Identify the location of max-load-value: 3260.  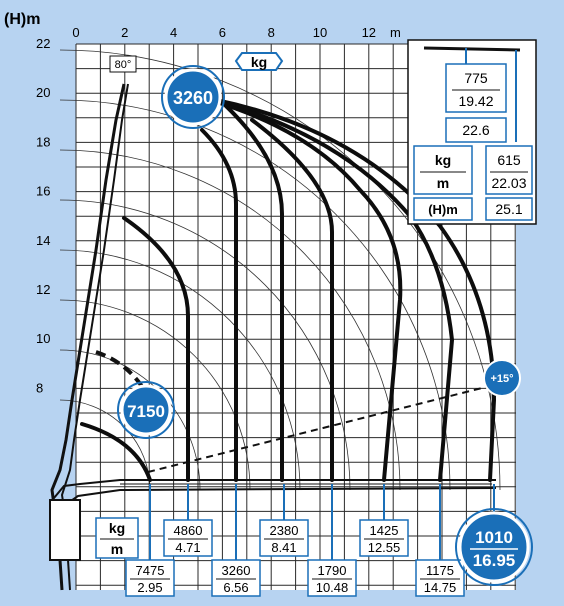
(193, 98).